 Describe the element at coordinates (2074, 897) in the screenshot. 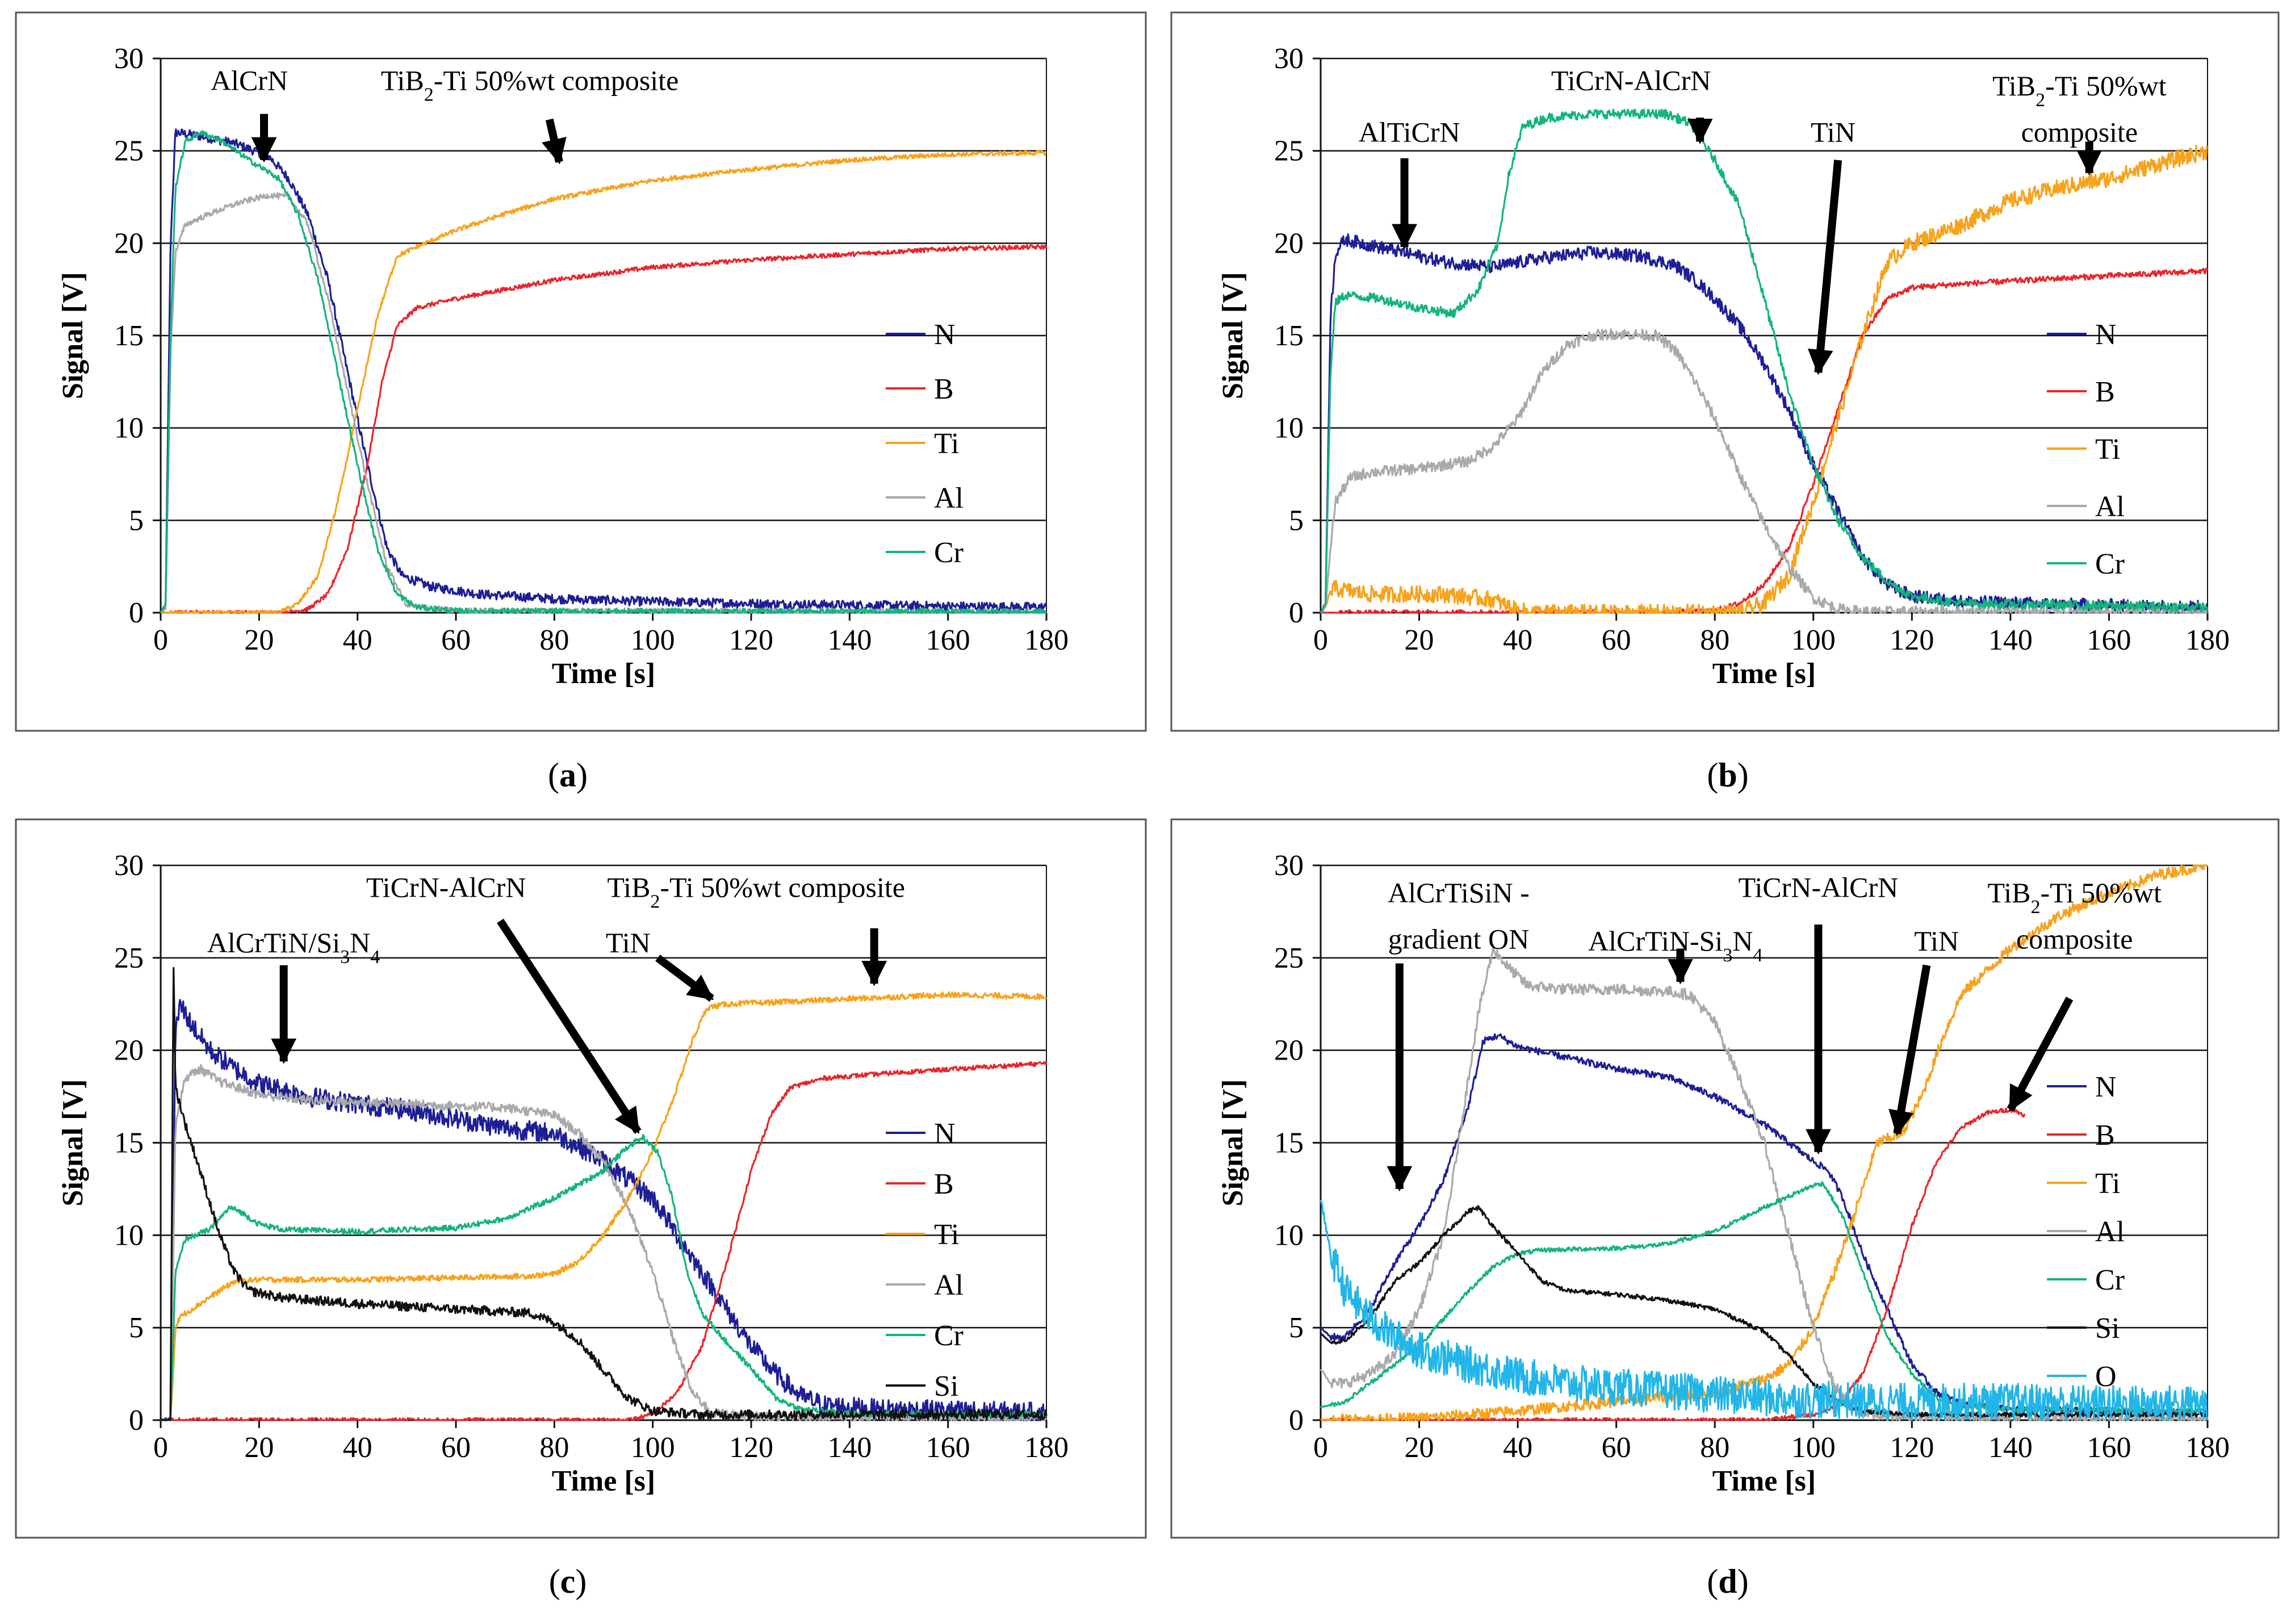

I see `annotation-label: TiB2-Ti 50%wt` at that location.